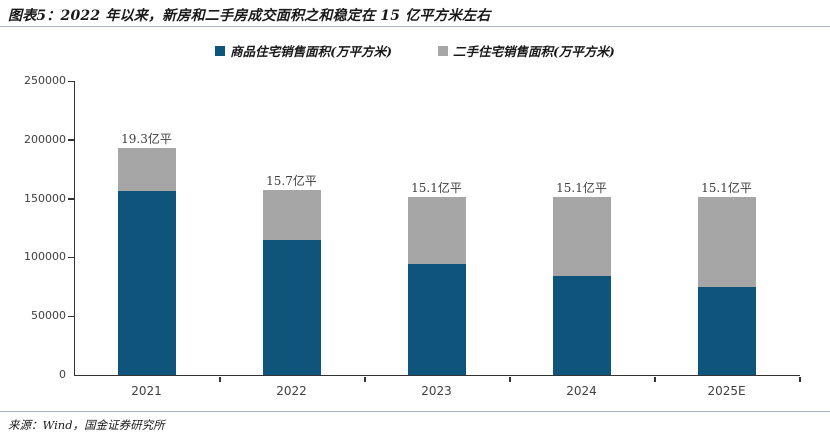 This screenshot has width=830, height=438. Describe the element at coordinates (146, 391) in the screenshot. I see `x-axis-category-label: 2021` at that location.